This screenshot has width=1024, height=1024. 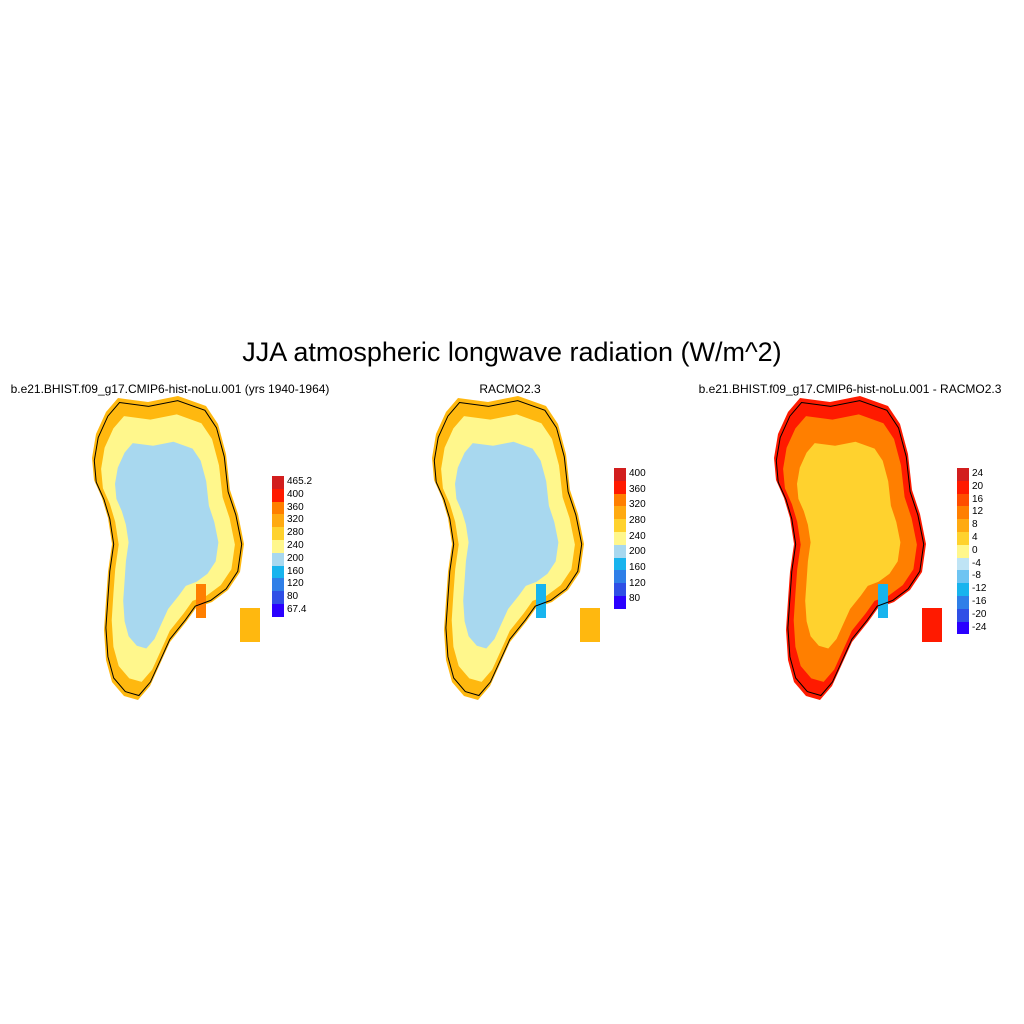 What do you see at coordinates (300, 481) in the screenshot?
I see `colorbar-tick-label: 465.2` at bounding box center [300, 481].